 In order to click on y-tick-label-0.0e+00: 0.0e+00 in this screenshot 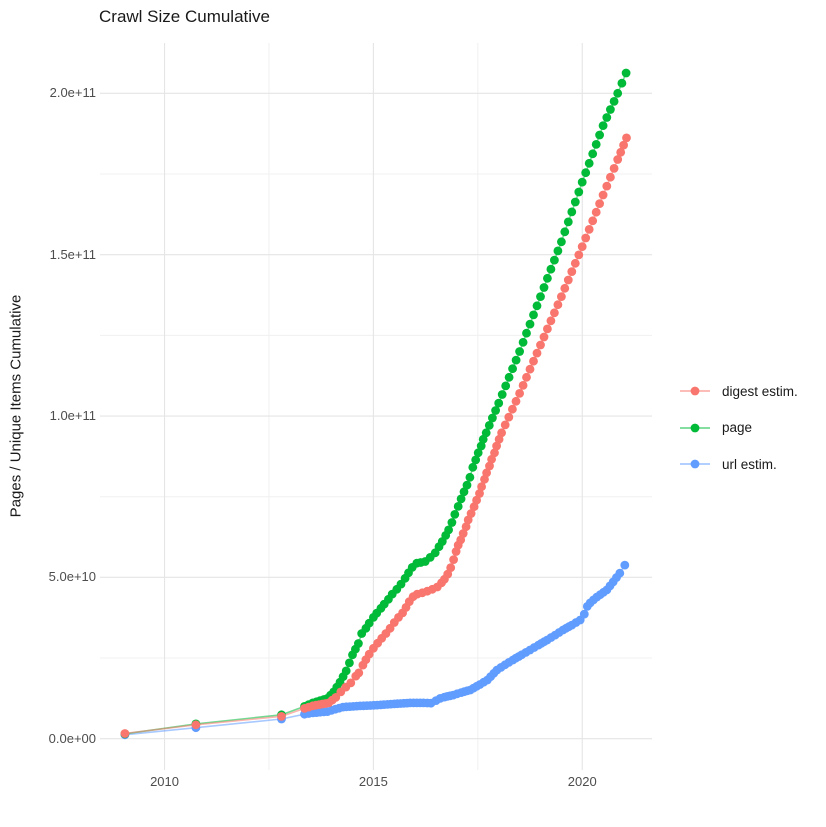, I will do `click(72, 738)`.